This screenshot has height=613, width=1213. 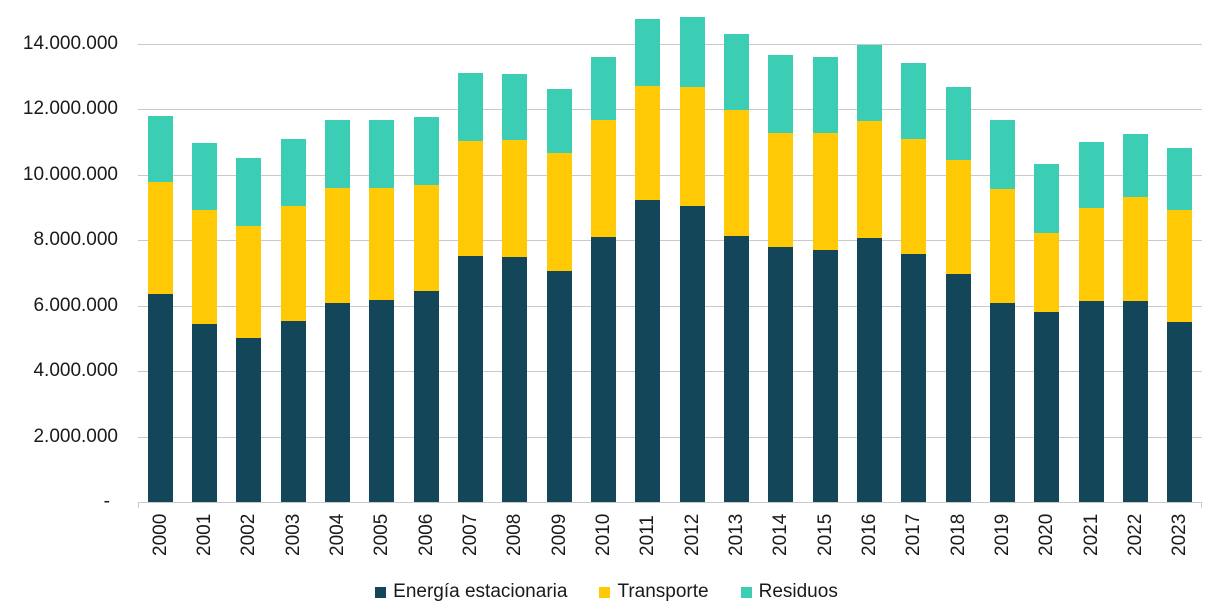 What do you see at coordinates (249, 534) in the screenshot?
I see `x-tick-label: 2002` at bounding box center [249, 534].